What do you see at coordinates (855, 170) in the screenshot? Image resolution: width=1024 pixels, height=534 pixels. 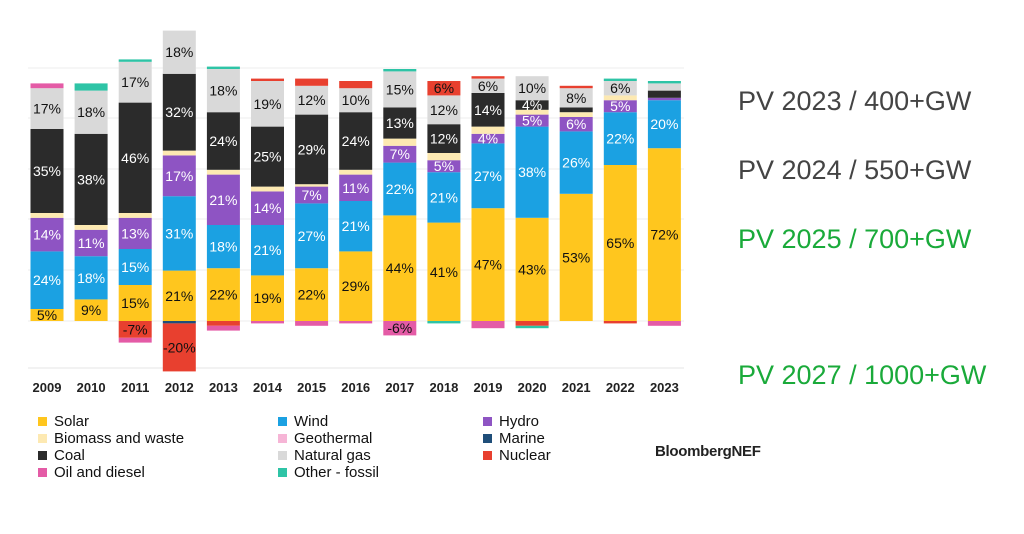 I see `pv-target-2024: PV 2024 / 550+GW` at bounding box center [855, 170].